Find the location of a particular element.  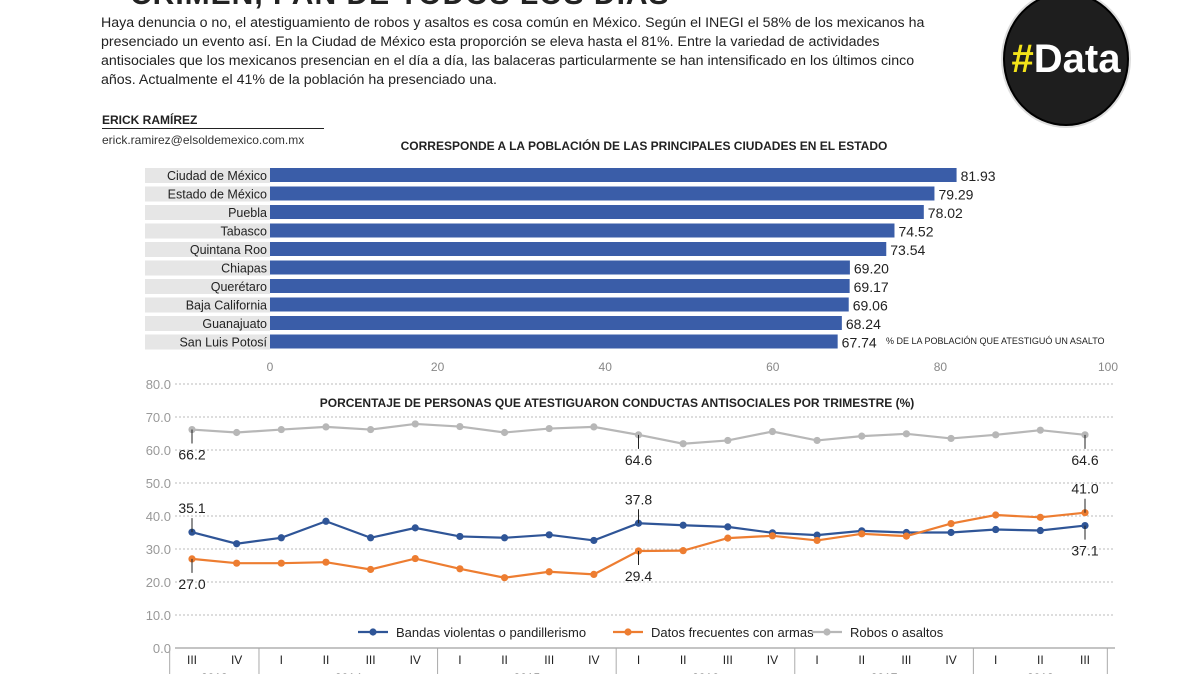

bar-label: Tabasco is located at coordinates (243, 232).